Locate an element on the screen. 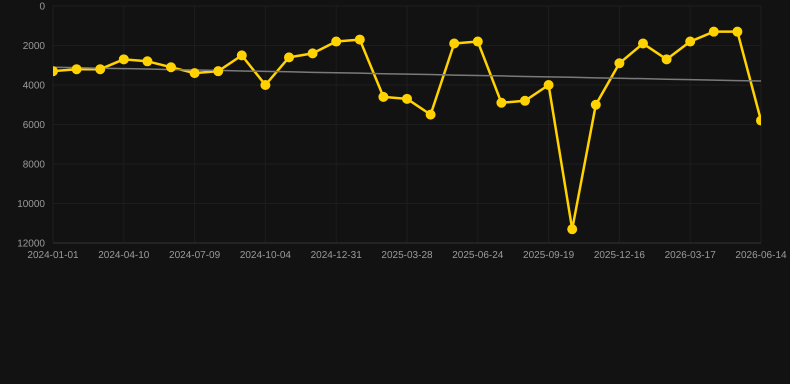 The height and width of the screenshot is (384, 790). x-tick-label: 2024-04-10 is located at coordinates (124, 256).